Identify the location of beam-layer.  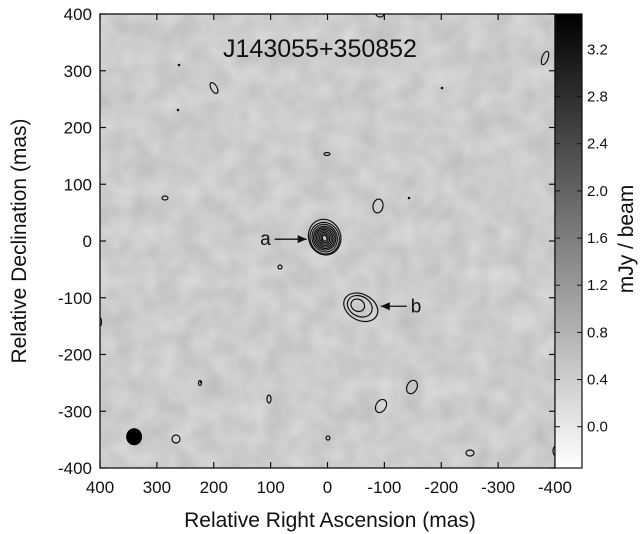
(134, 437).